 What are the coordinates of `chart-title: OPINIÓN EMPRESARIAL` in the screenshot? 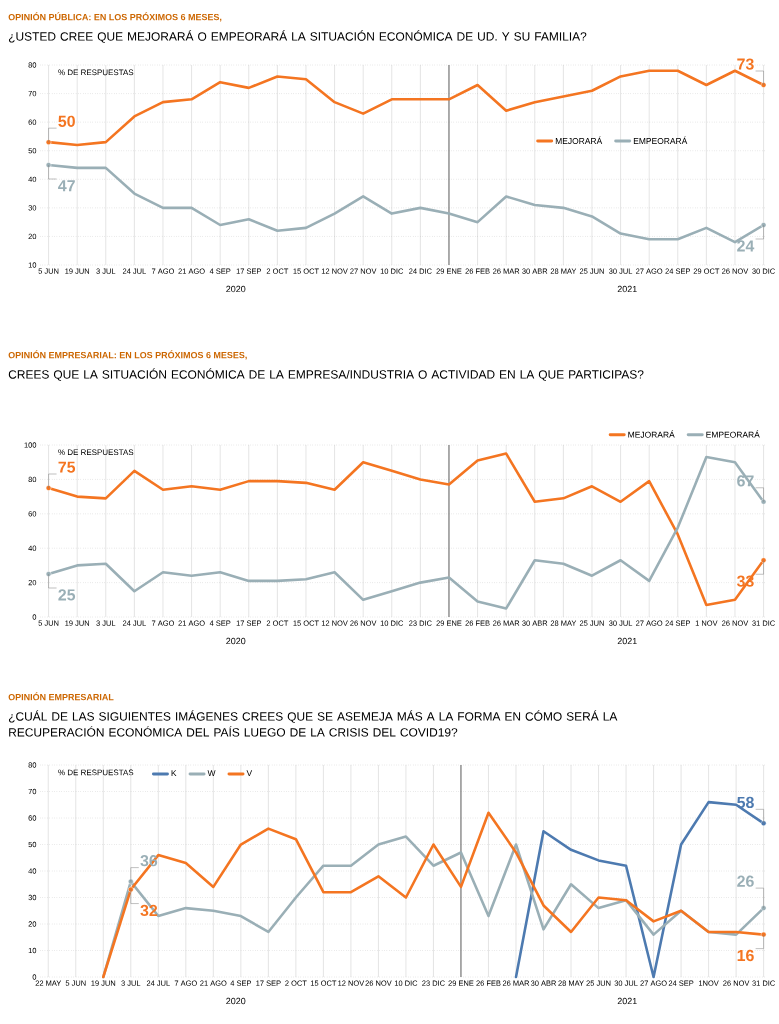 It's located at (61, 696).